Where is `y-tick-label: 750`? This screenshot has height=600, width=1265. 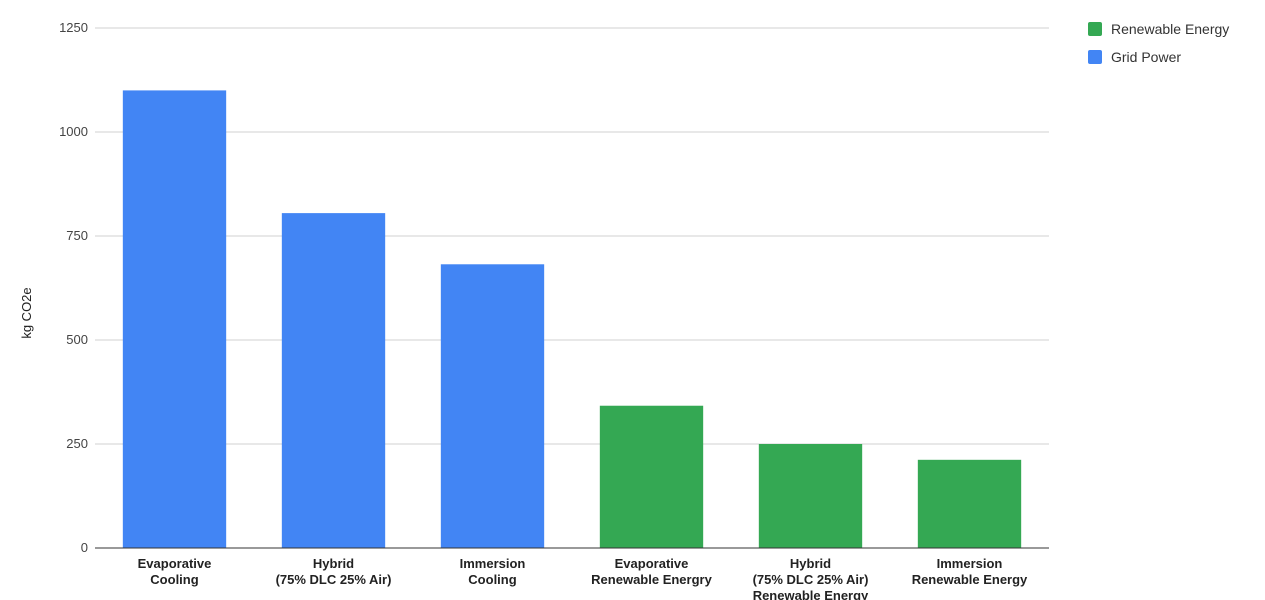
y-tick-label: 750 is located at coordinates (77, 235).